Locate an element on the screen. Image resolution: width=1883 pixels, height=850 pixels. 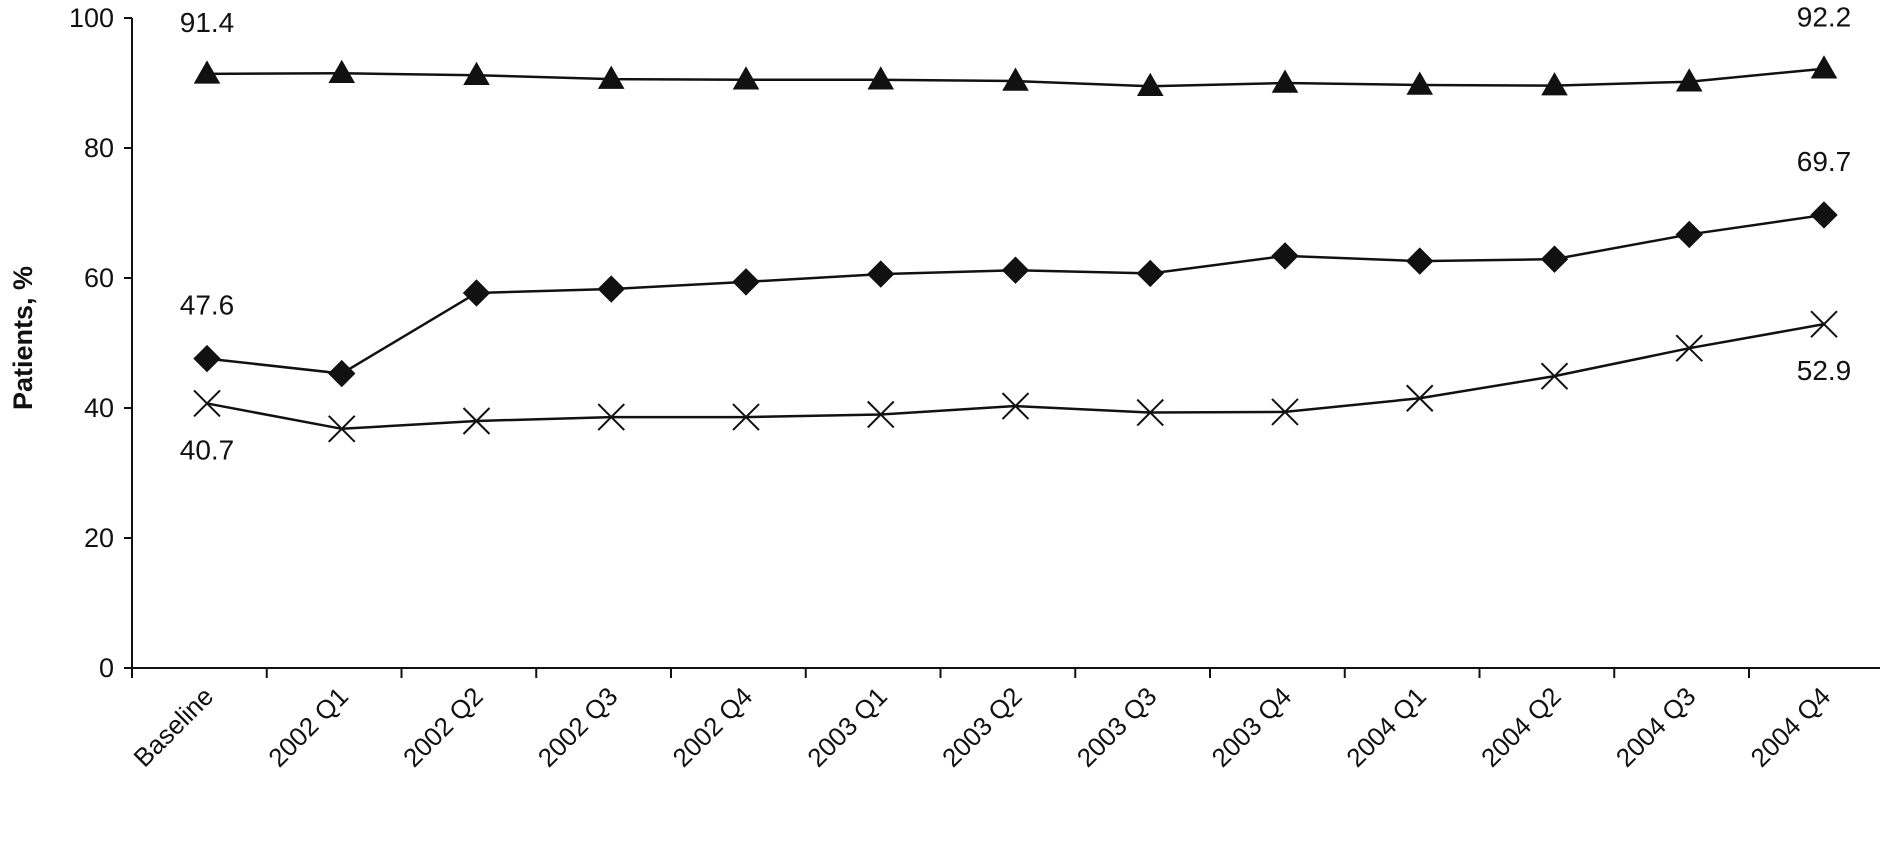
data-label: 52.9 is located at coordinates (1824, 370).